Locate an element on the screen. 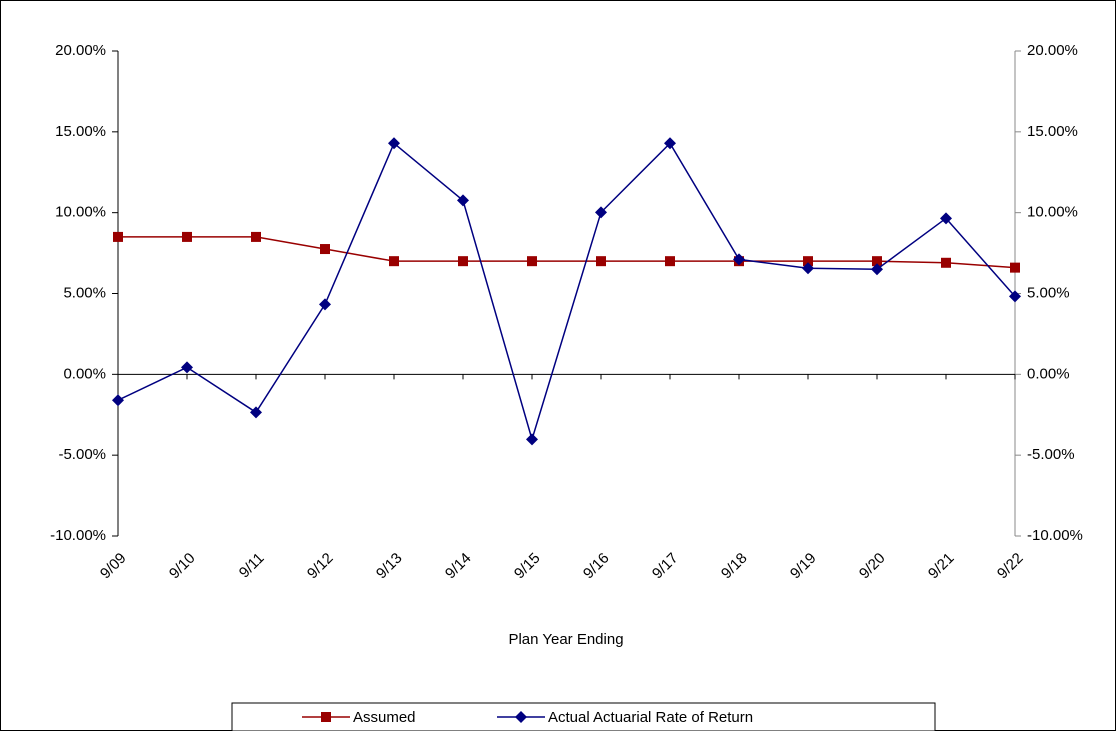 The image size is (1116, 731). y2-tick-label: -10.00% is located at coordinates (1055, 535).